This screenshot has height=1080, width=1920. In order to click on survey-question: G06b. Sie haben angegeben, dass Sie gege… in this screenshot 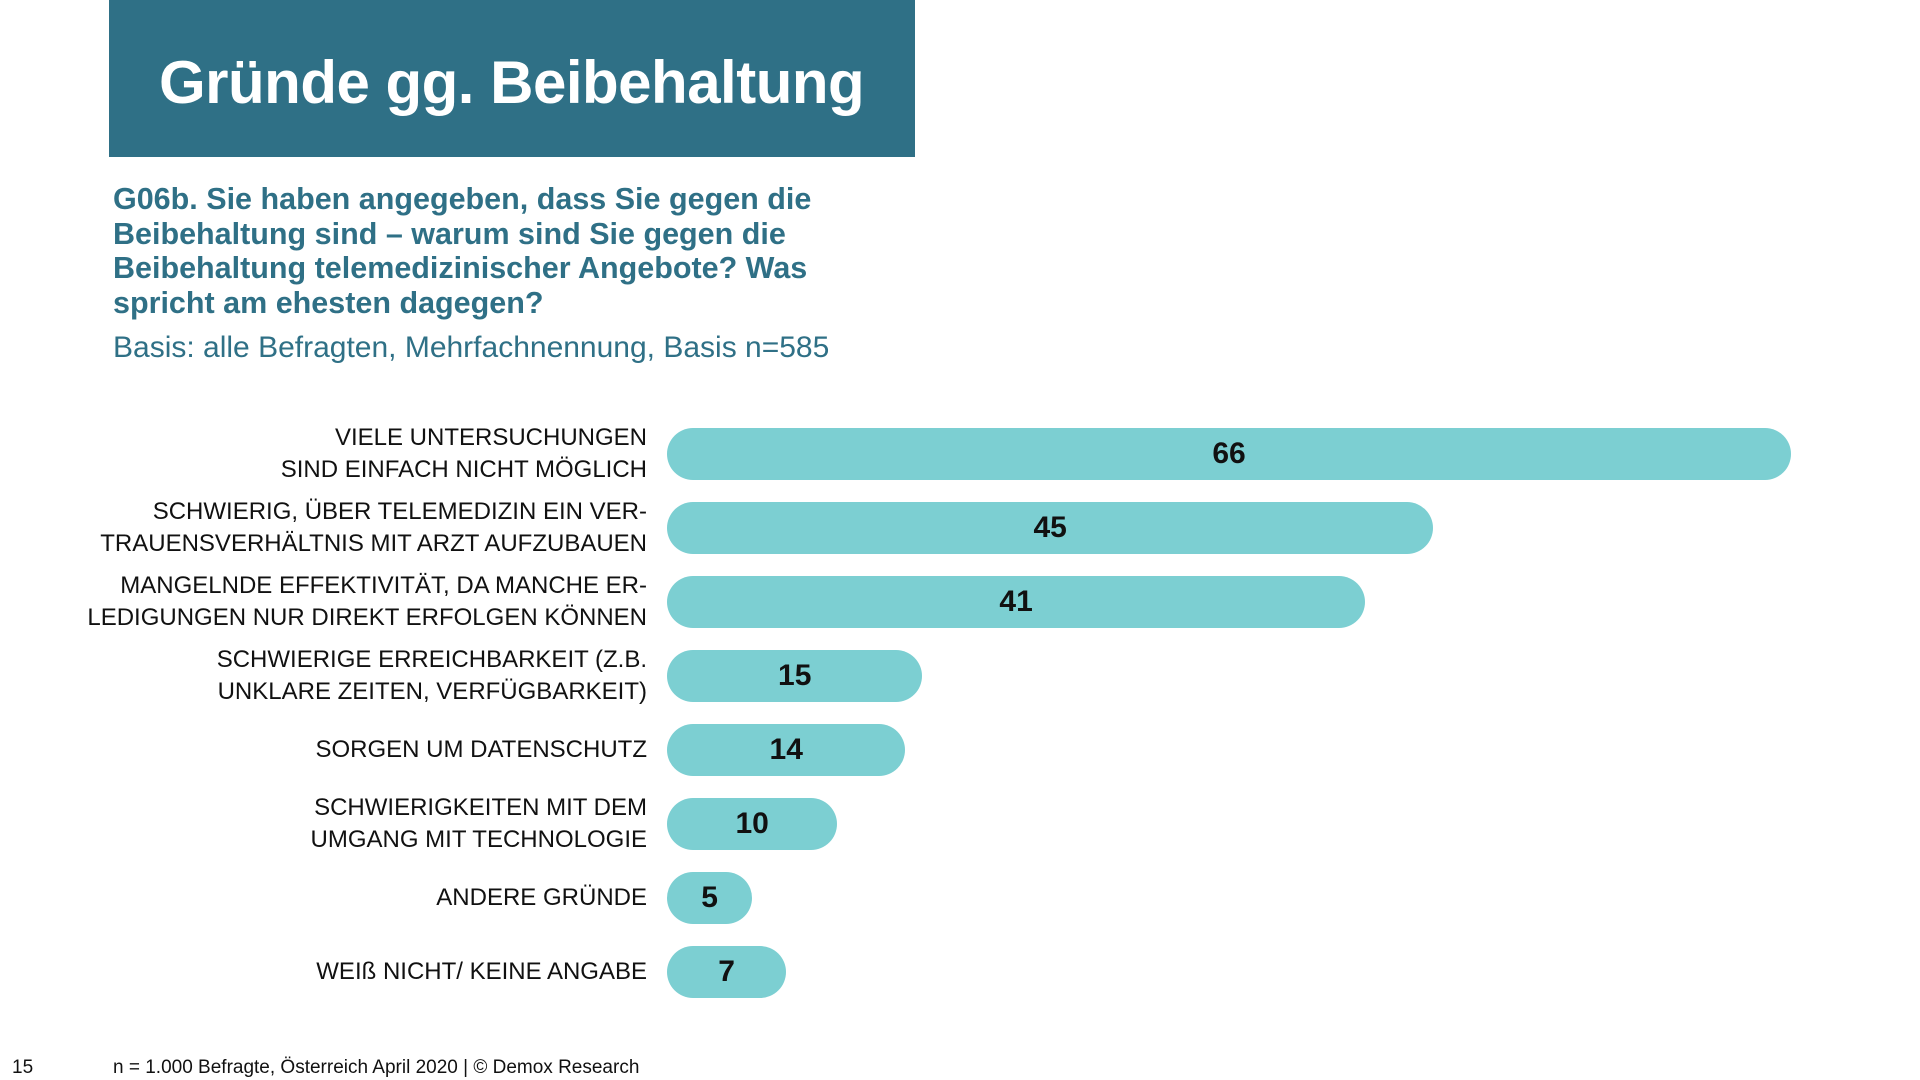, I will do `click(462, 251)`.